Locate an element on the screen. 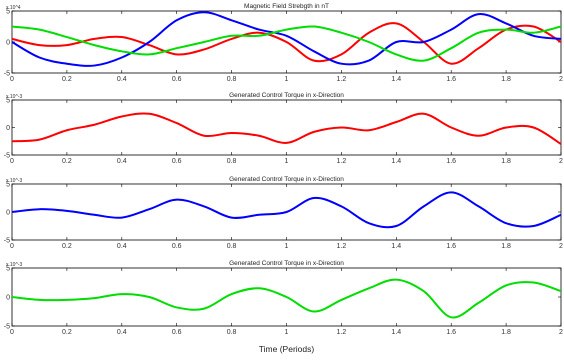  panel-4-title: Generated Control Torque in x-Direction is located at coordinates (286, 263).